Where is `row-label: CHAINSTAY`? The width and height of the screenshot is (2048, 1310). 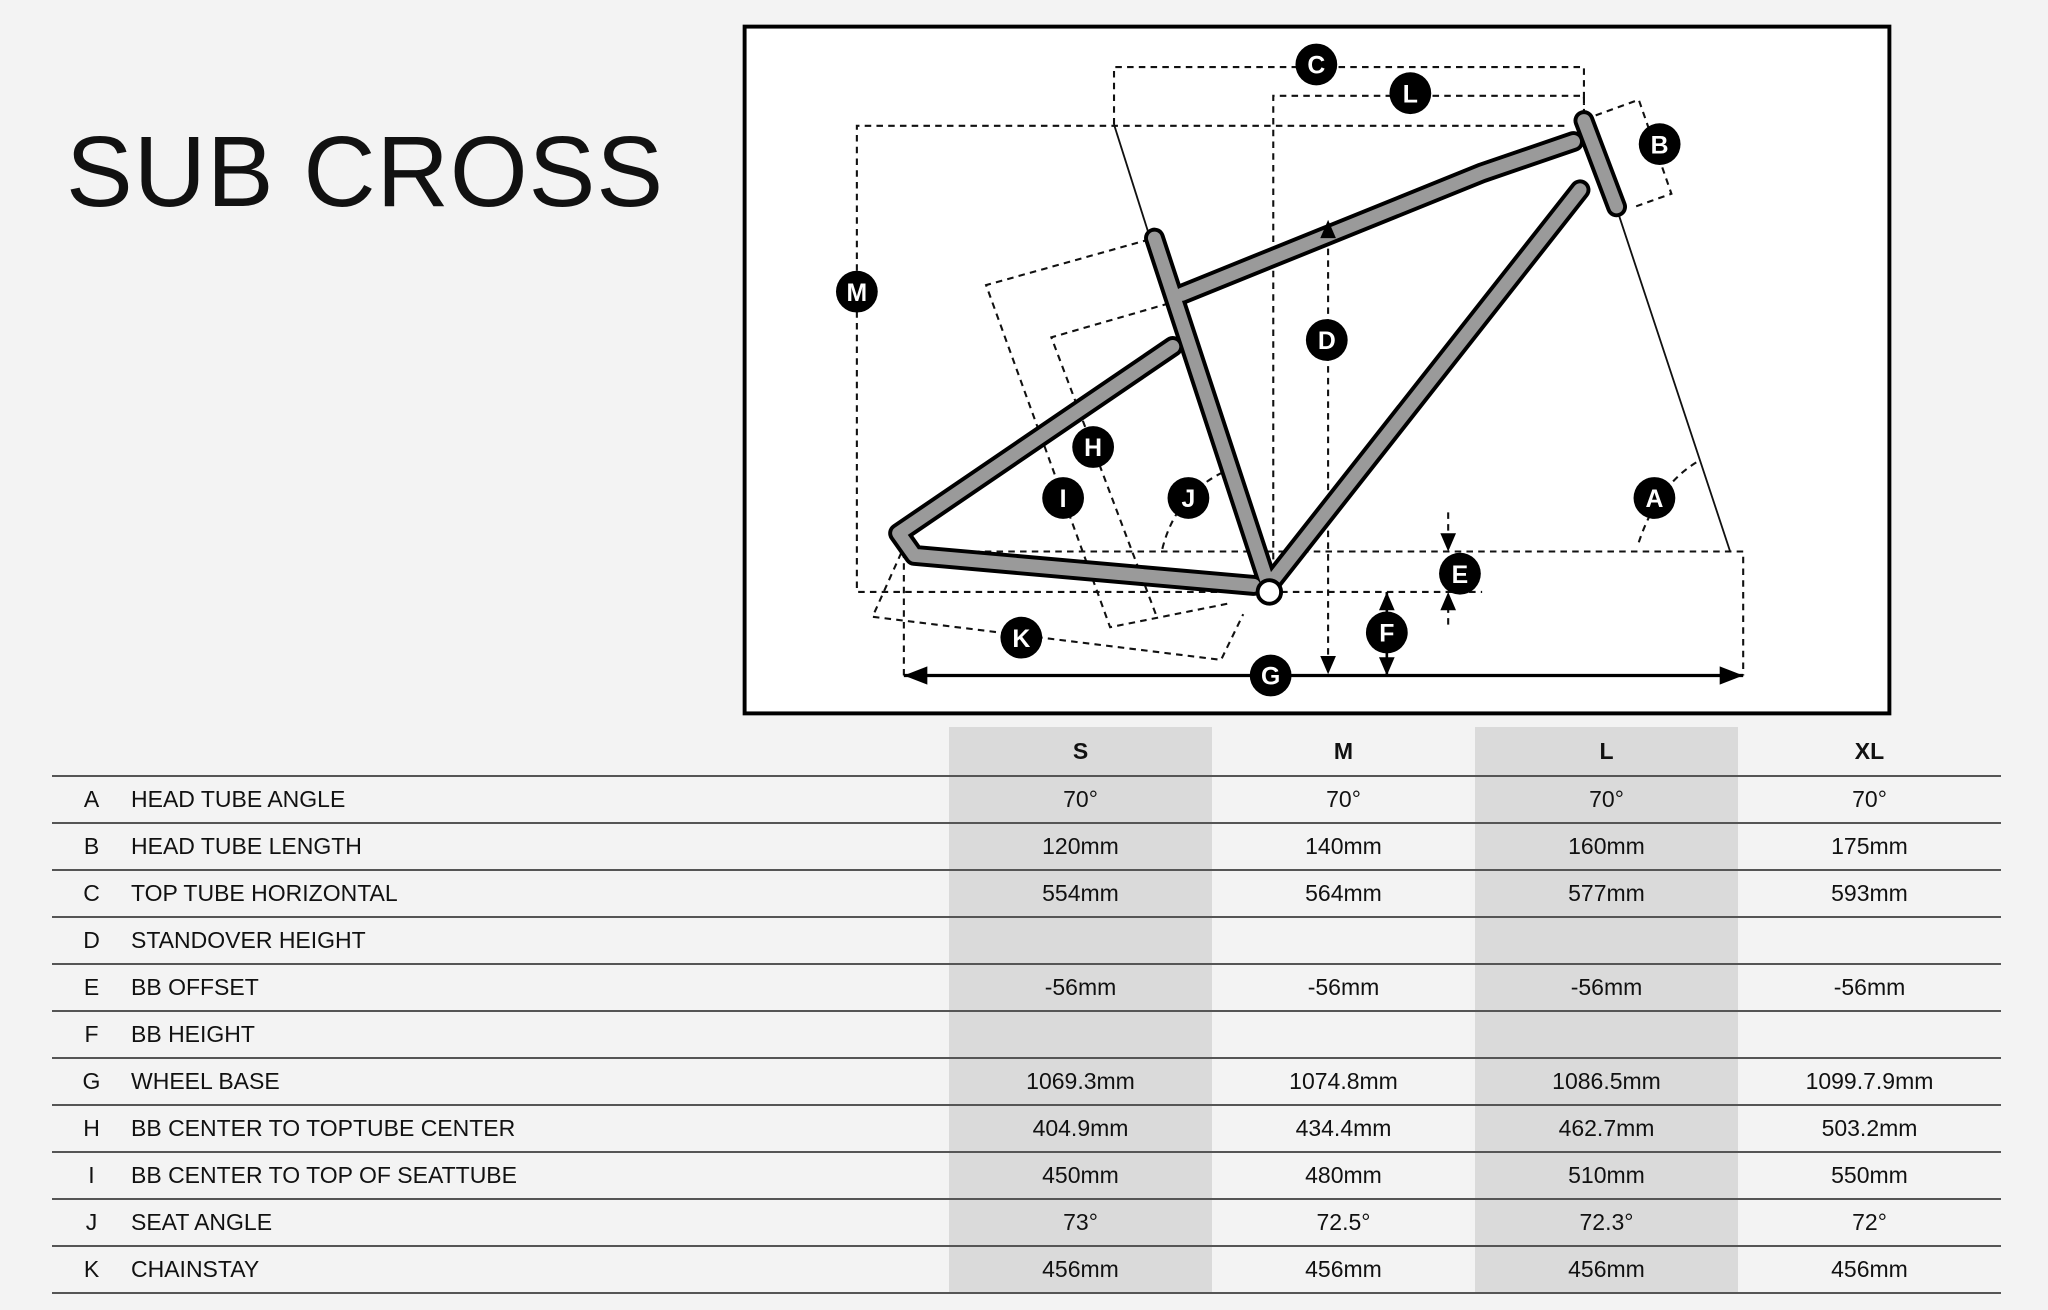
row-label: CHAINSTAY is located at coordinates (540, 1270).